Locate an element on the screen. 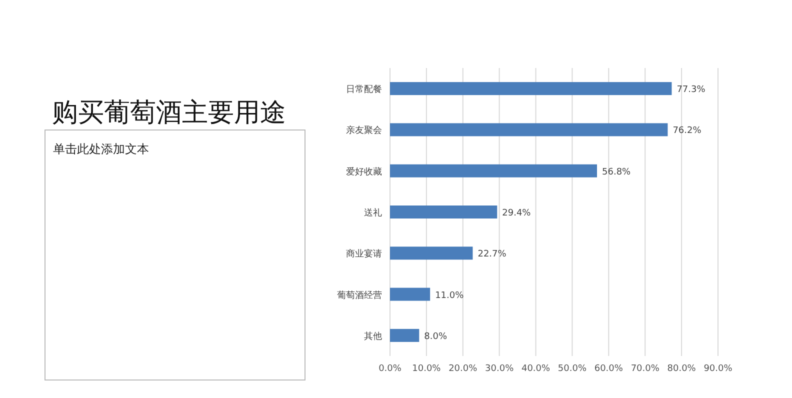 This screenshot has height=398, width=792. title: 购买葡萄酒主要用途 is located at coordinates (169, 113).